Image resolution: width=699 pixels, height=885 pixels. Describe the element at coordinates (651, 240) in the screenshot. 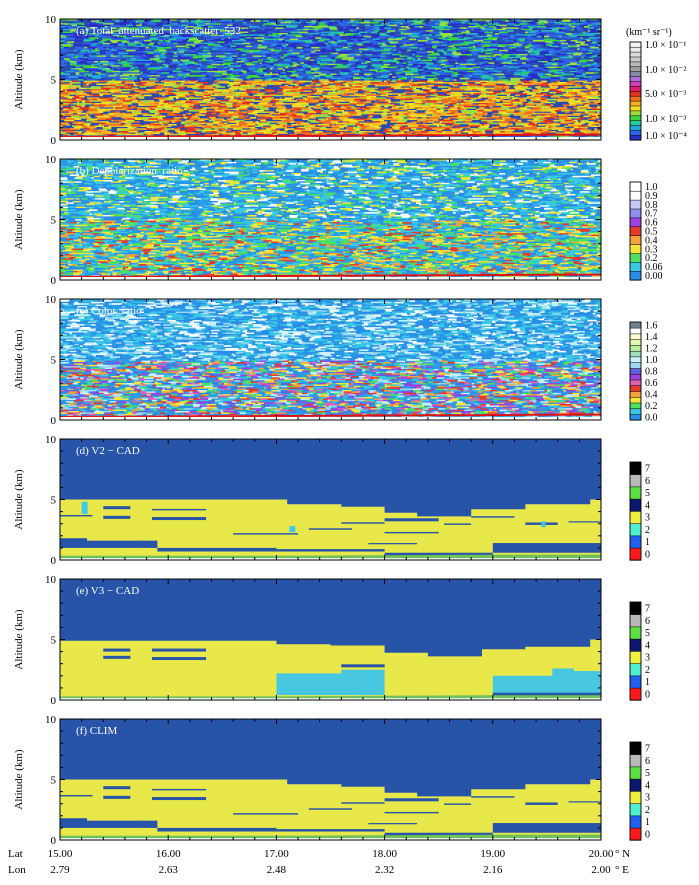

I see `colorbar-tick-label: 0.4` at that location.